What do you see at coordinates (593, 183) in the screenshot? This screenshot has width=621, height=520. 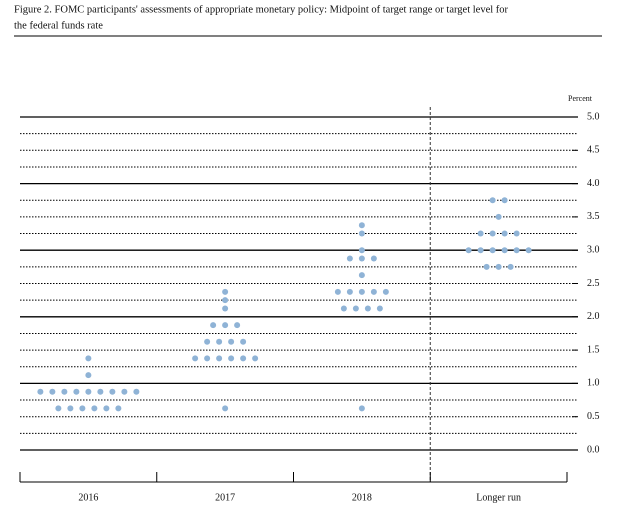 I see `y-tick-label: 4.0` at bounding box center [593, 183].